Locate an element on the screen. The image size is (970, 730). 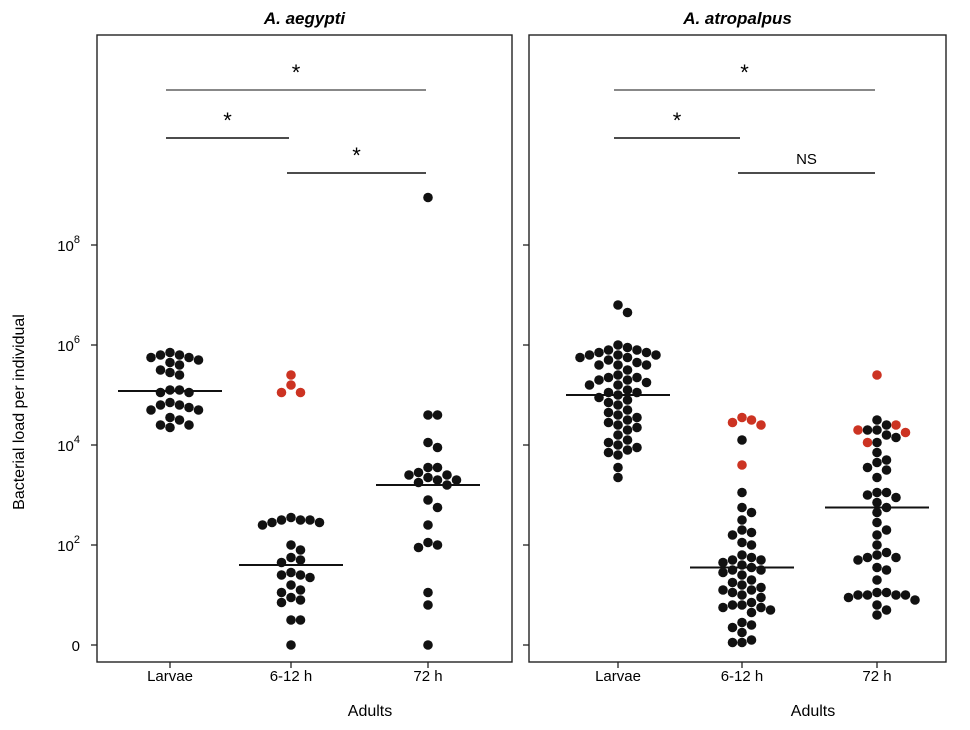
panel-title: A. aegypti is located at coordinates (305, 18).